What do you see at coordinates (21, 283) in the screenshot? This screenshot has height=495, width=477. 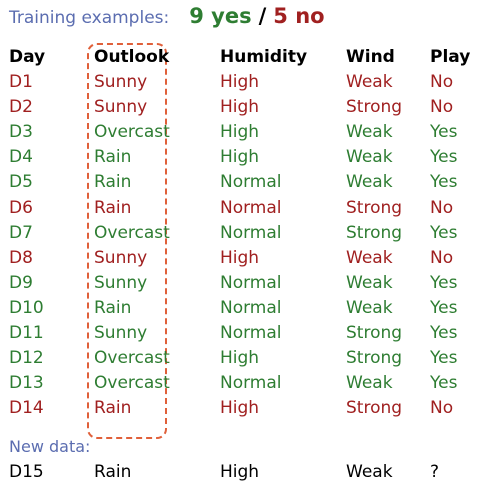 I see `cell-day: D9` at bounding box center [21, 283].